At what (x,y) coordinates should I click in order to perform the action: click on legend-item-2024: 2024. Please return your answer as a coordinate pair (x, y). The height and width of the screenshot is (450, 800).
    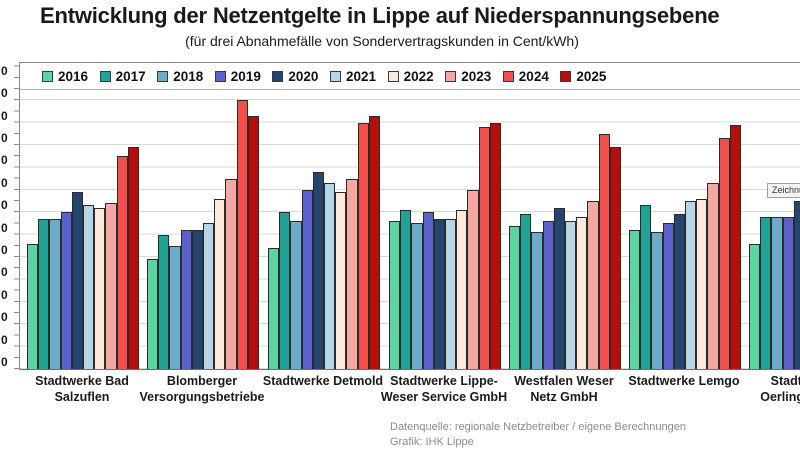
    Looking at the image, I should click on (525, 76).